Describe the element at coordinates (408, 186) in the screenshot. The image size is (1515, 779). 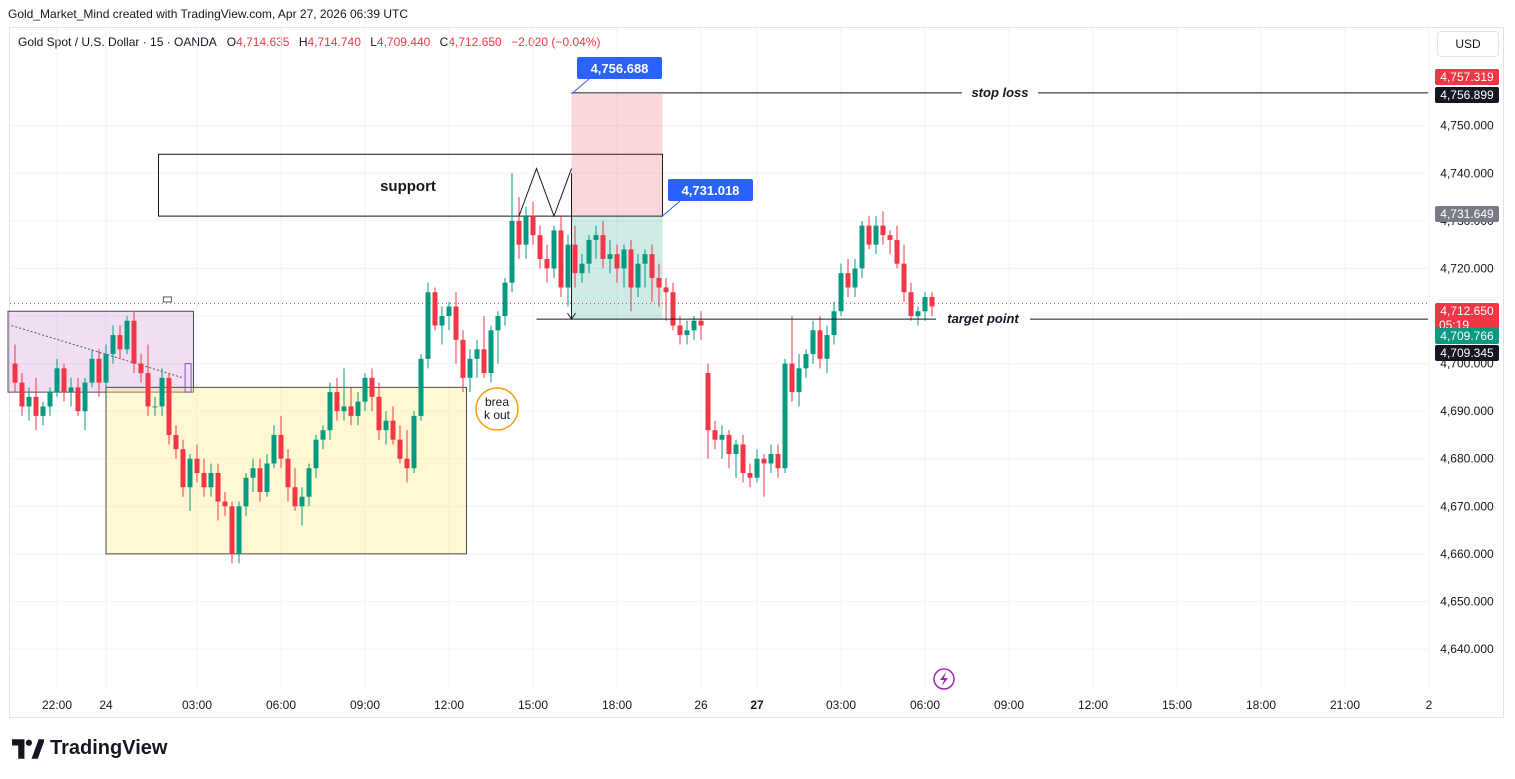
I see `support-label: support` at that location.